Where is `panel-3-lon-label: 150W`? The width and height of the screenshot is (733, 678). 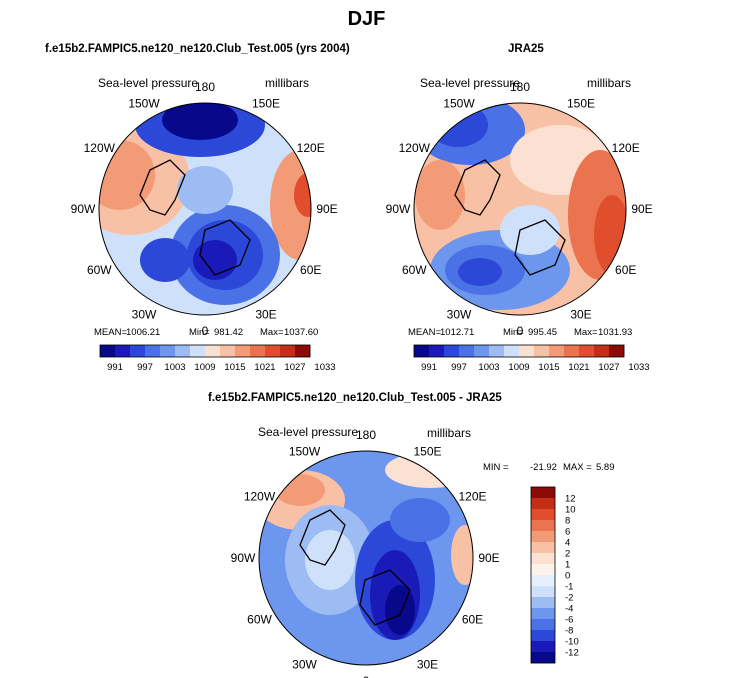 panel-3-lon-label: 150W is located at coordinates (305, 452).